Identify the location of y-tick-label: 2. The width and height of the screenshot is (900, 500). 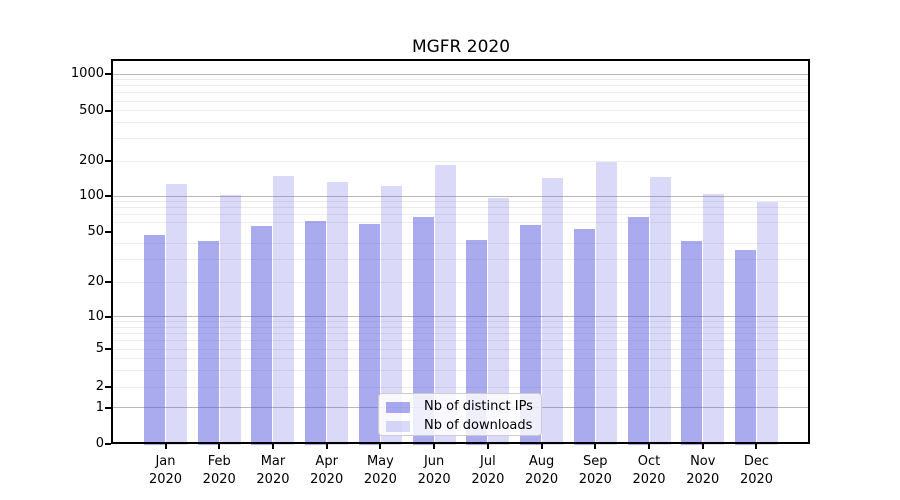
(99, 386).